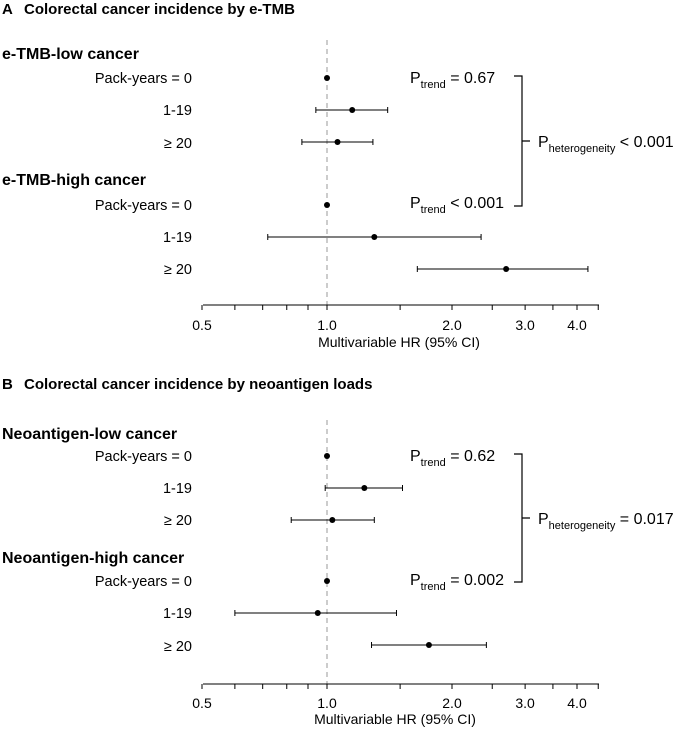 This screenshot has width=686, height=729. Describe the element at coordinates (606, 144) in the screenshot. I see `panel-a-p-heterogeneity: Pheterogeneity < 0.001` at that location.